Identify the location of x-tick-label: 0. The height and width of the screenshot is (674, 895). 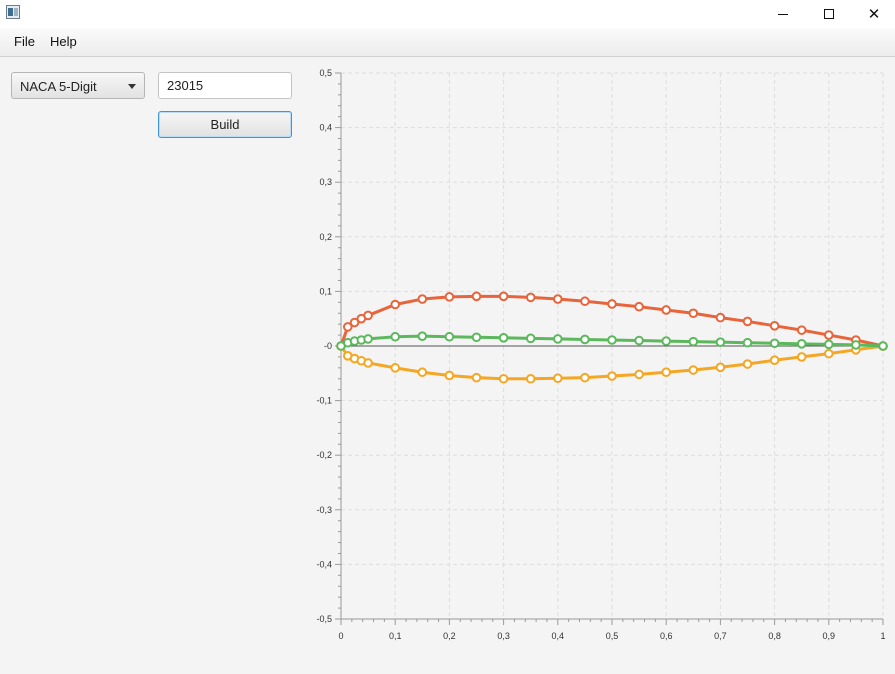
(340, 636).